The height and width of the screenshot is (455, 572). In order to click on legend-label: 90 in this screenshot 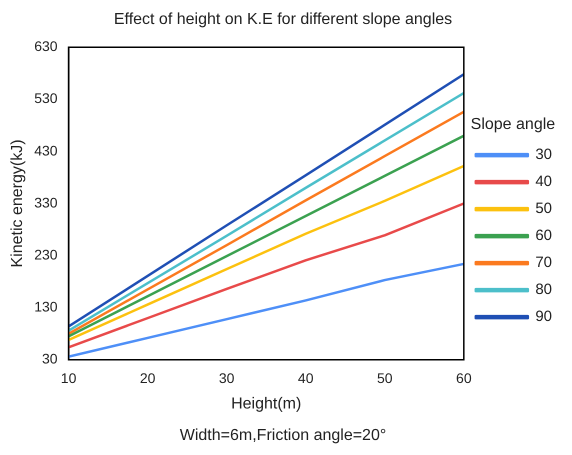, I will do `click(543, 317)`.